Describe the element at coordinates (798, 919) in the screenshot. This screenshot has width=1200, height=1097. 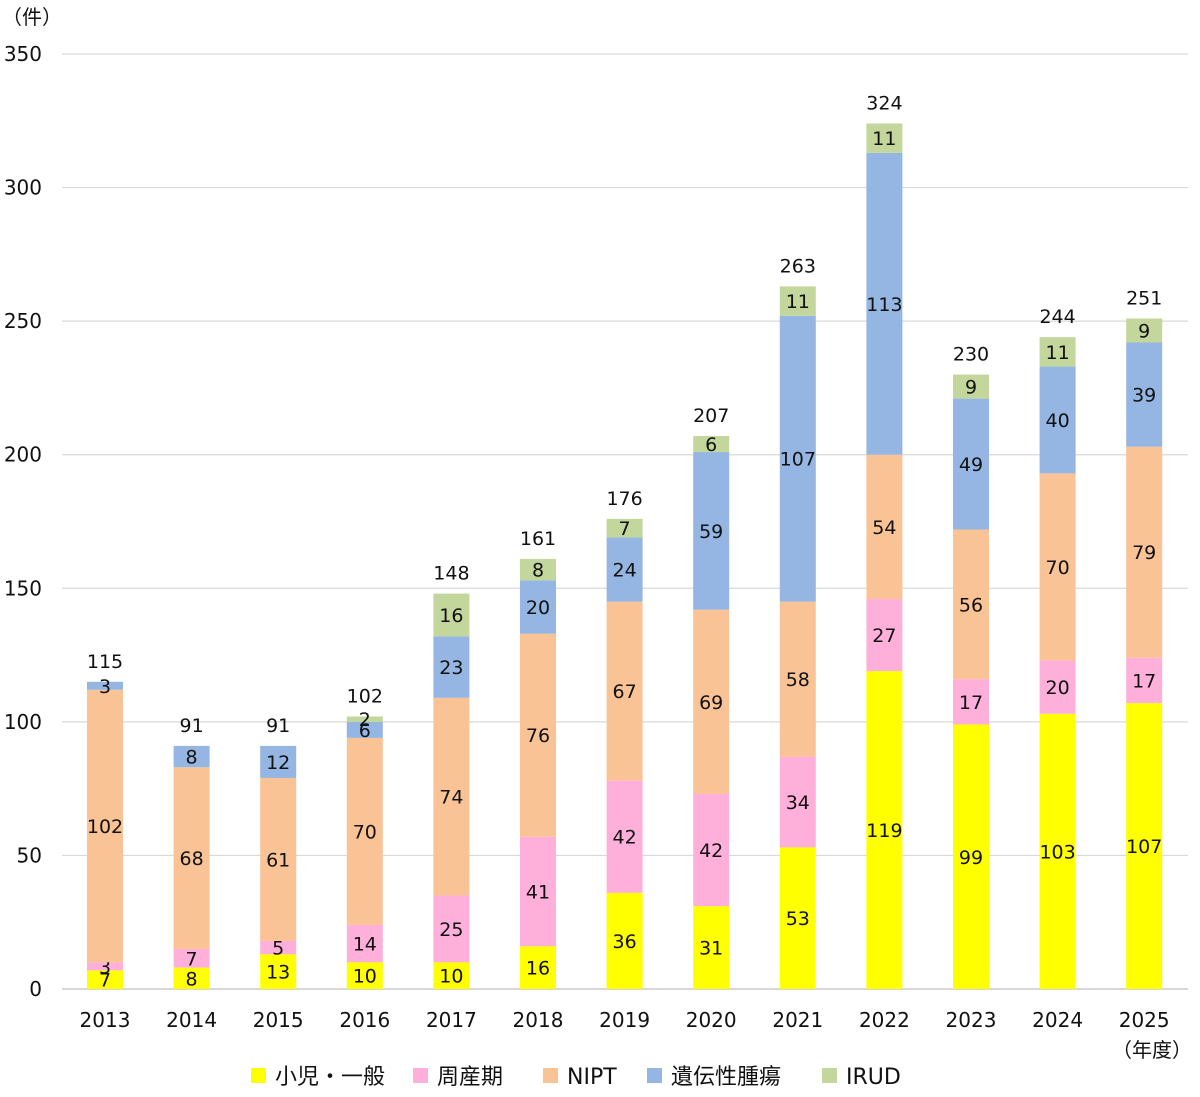
I see `data-label: 53` at that location.